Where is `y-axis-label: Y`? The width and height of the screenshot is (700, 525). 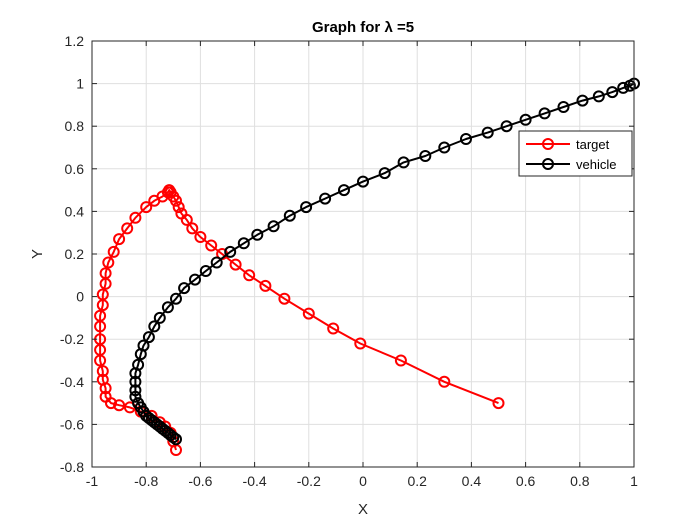
y-axis-label: Y is located at coordinates (37, 254).